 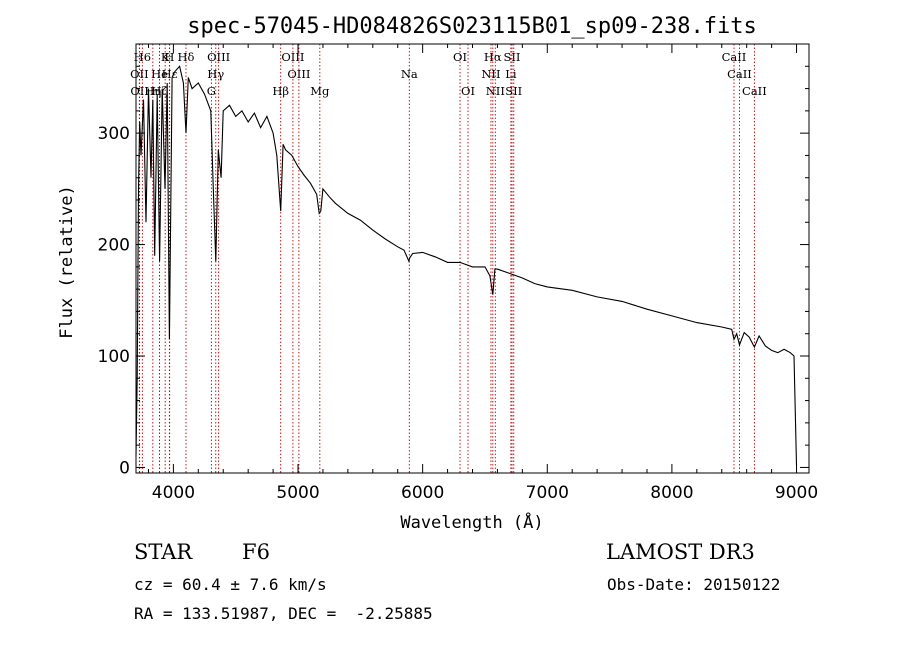 I want to click on y-tick-label: 0, so click(x=124, y=468).